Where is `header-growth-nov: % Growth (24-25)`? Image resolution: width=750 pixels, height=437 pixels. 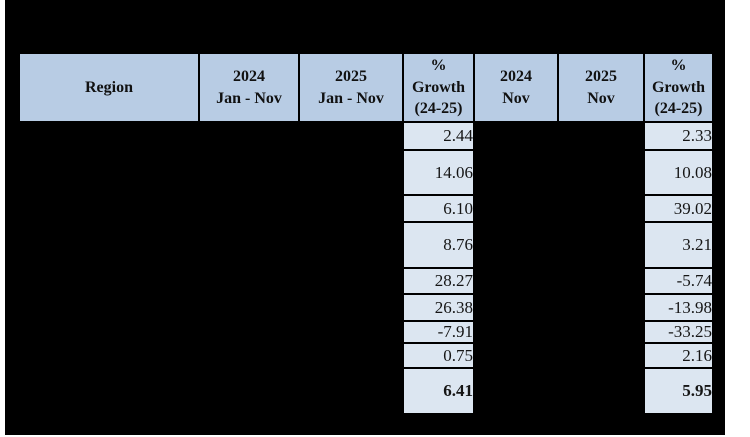
header-growth-nov: % Growth (24-25) is located at coordinates (678, 87).